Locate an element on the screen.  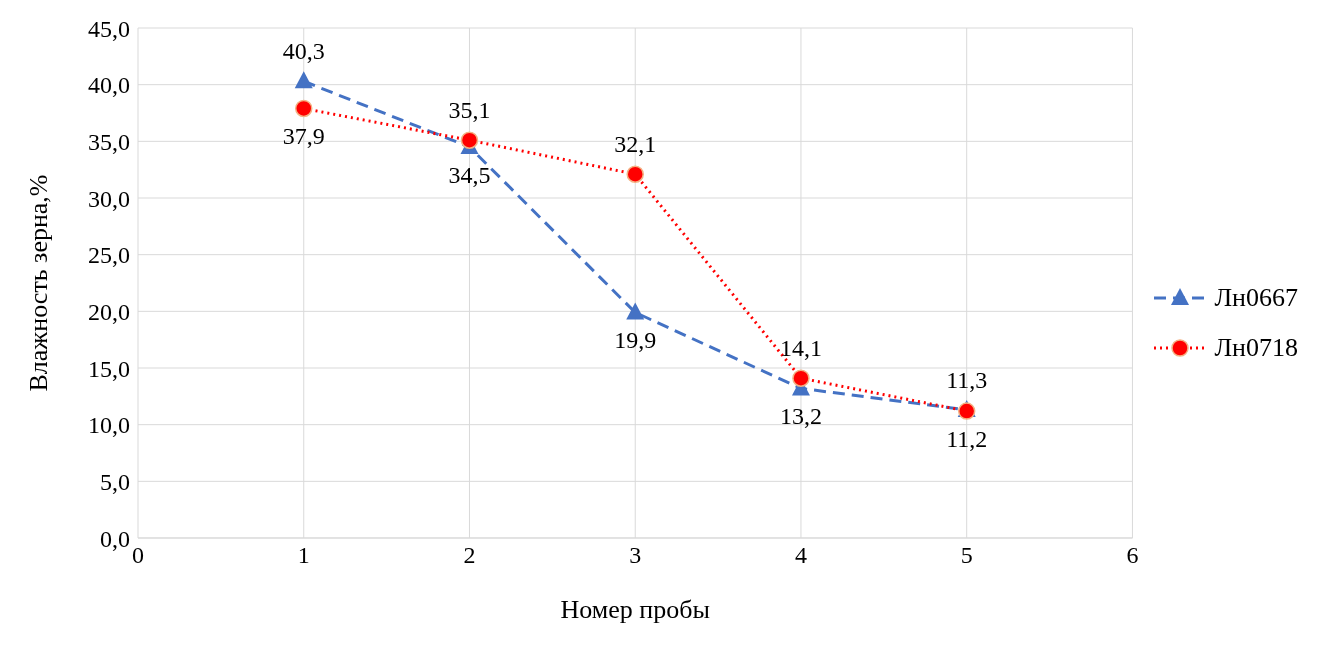
y-tick-label: 45,0 is located at coordinates (109, 28).